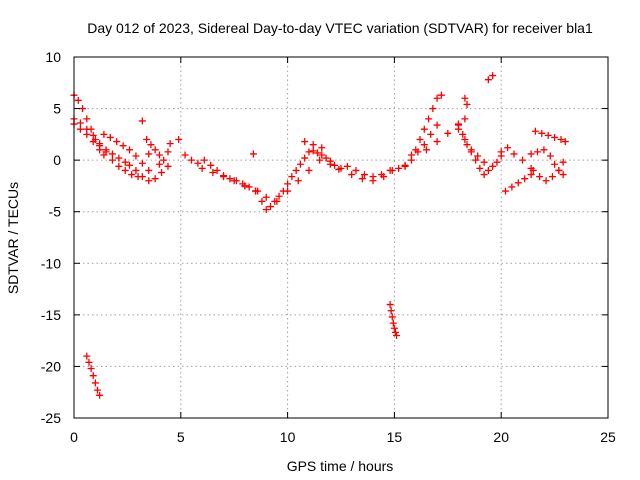  I want to click on series-arc-f, so click(158, 150).